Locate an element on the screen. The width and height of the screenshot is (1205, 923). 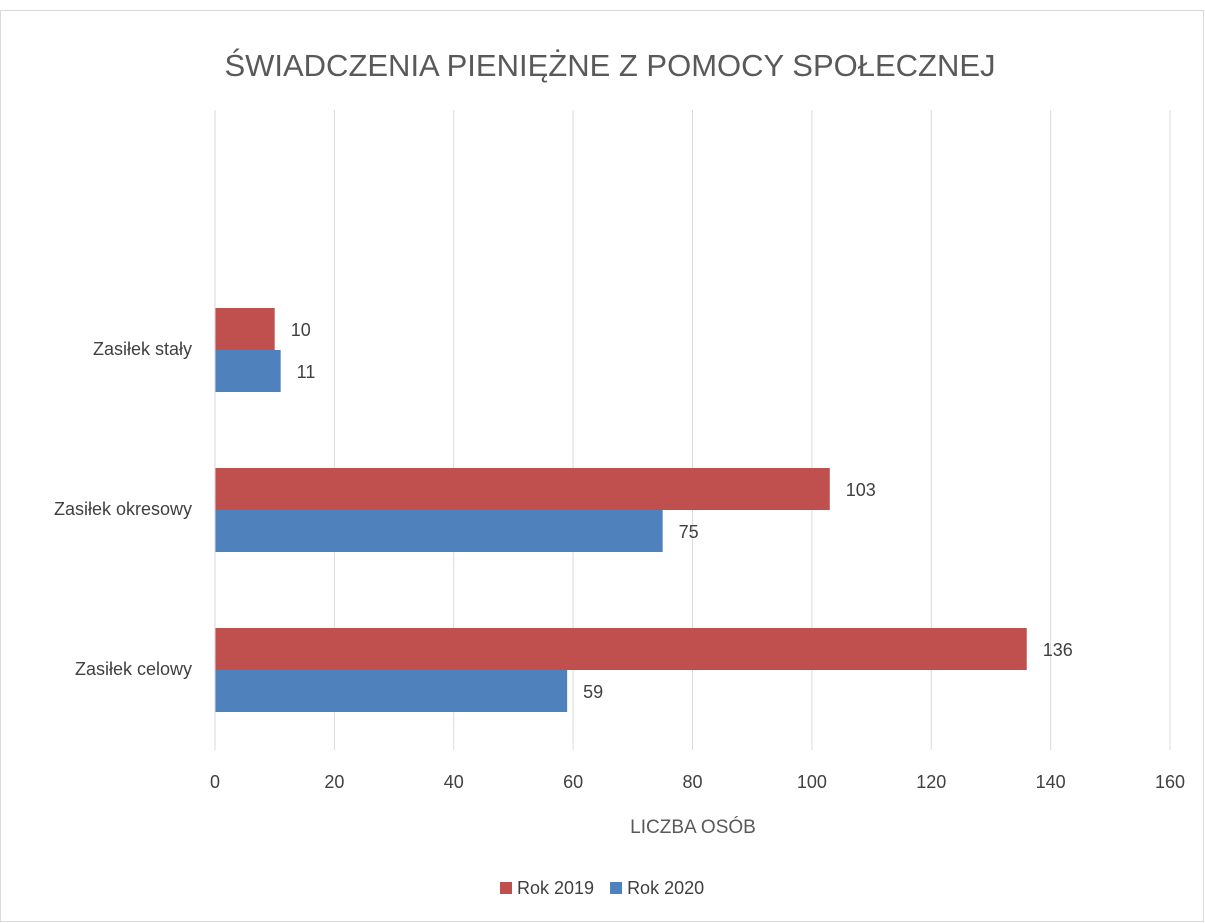
y-tick-label: Zasiłek okresowy is located at coordinates (123, 509).